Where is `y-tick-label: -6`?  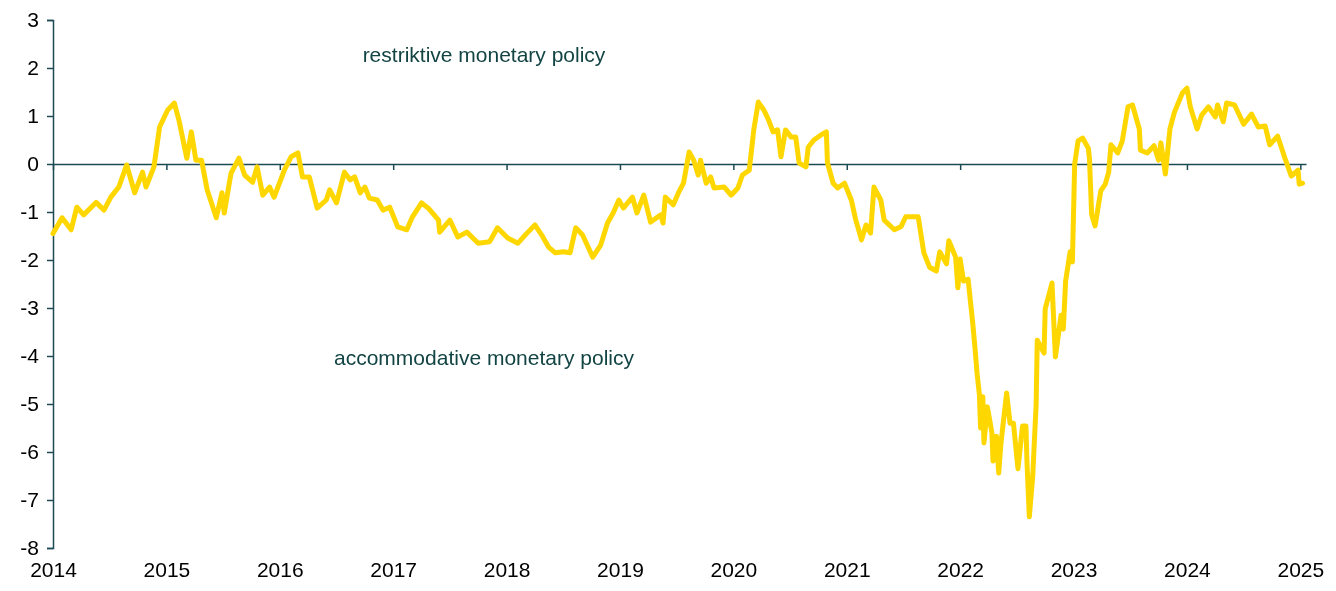
y-tick-label: -6 is located at coordinates (29, 452).